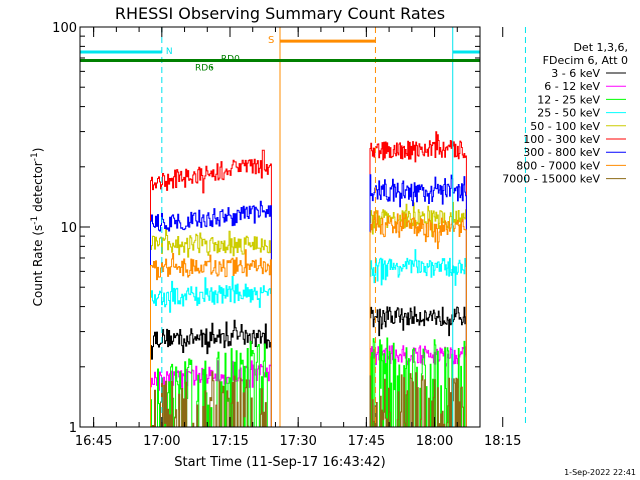 This screenshot has width=640, height=480. I want to click on y-axis-label-part: Count Rate (s, so click(38, 266).